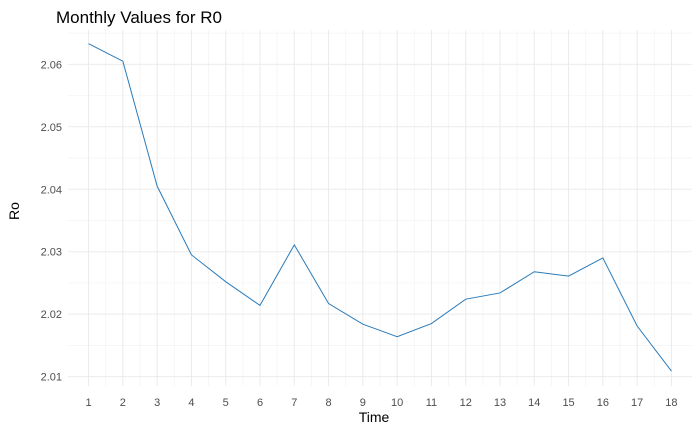 This screenshot has width=700, height=432. I want to click on y-tick-label: 2.05, so click(51, 128).